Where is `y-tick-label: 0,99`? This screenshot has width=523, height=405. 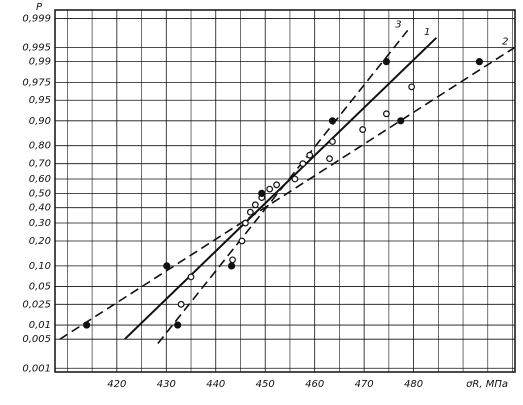
y-tick-label: 0,99 is located at coordinates (40, 62).